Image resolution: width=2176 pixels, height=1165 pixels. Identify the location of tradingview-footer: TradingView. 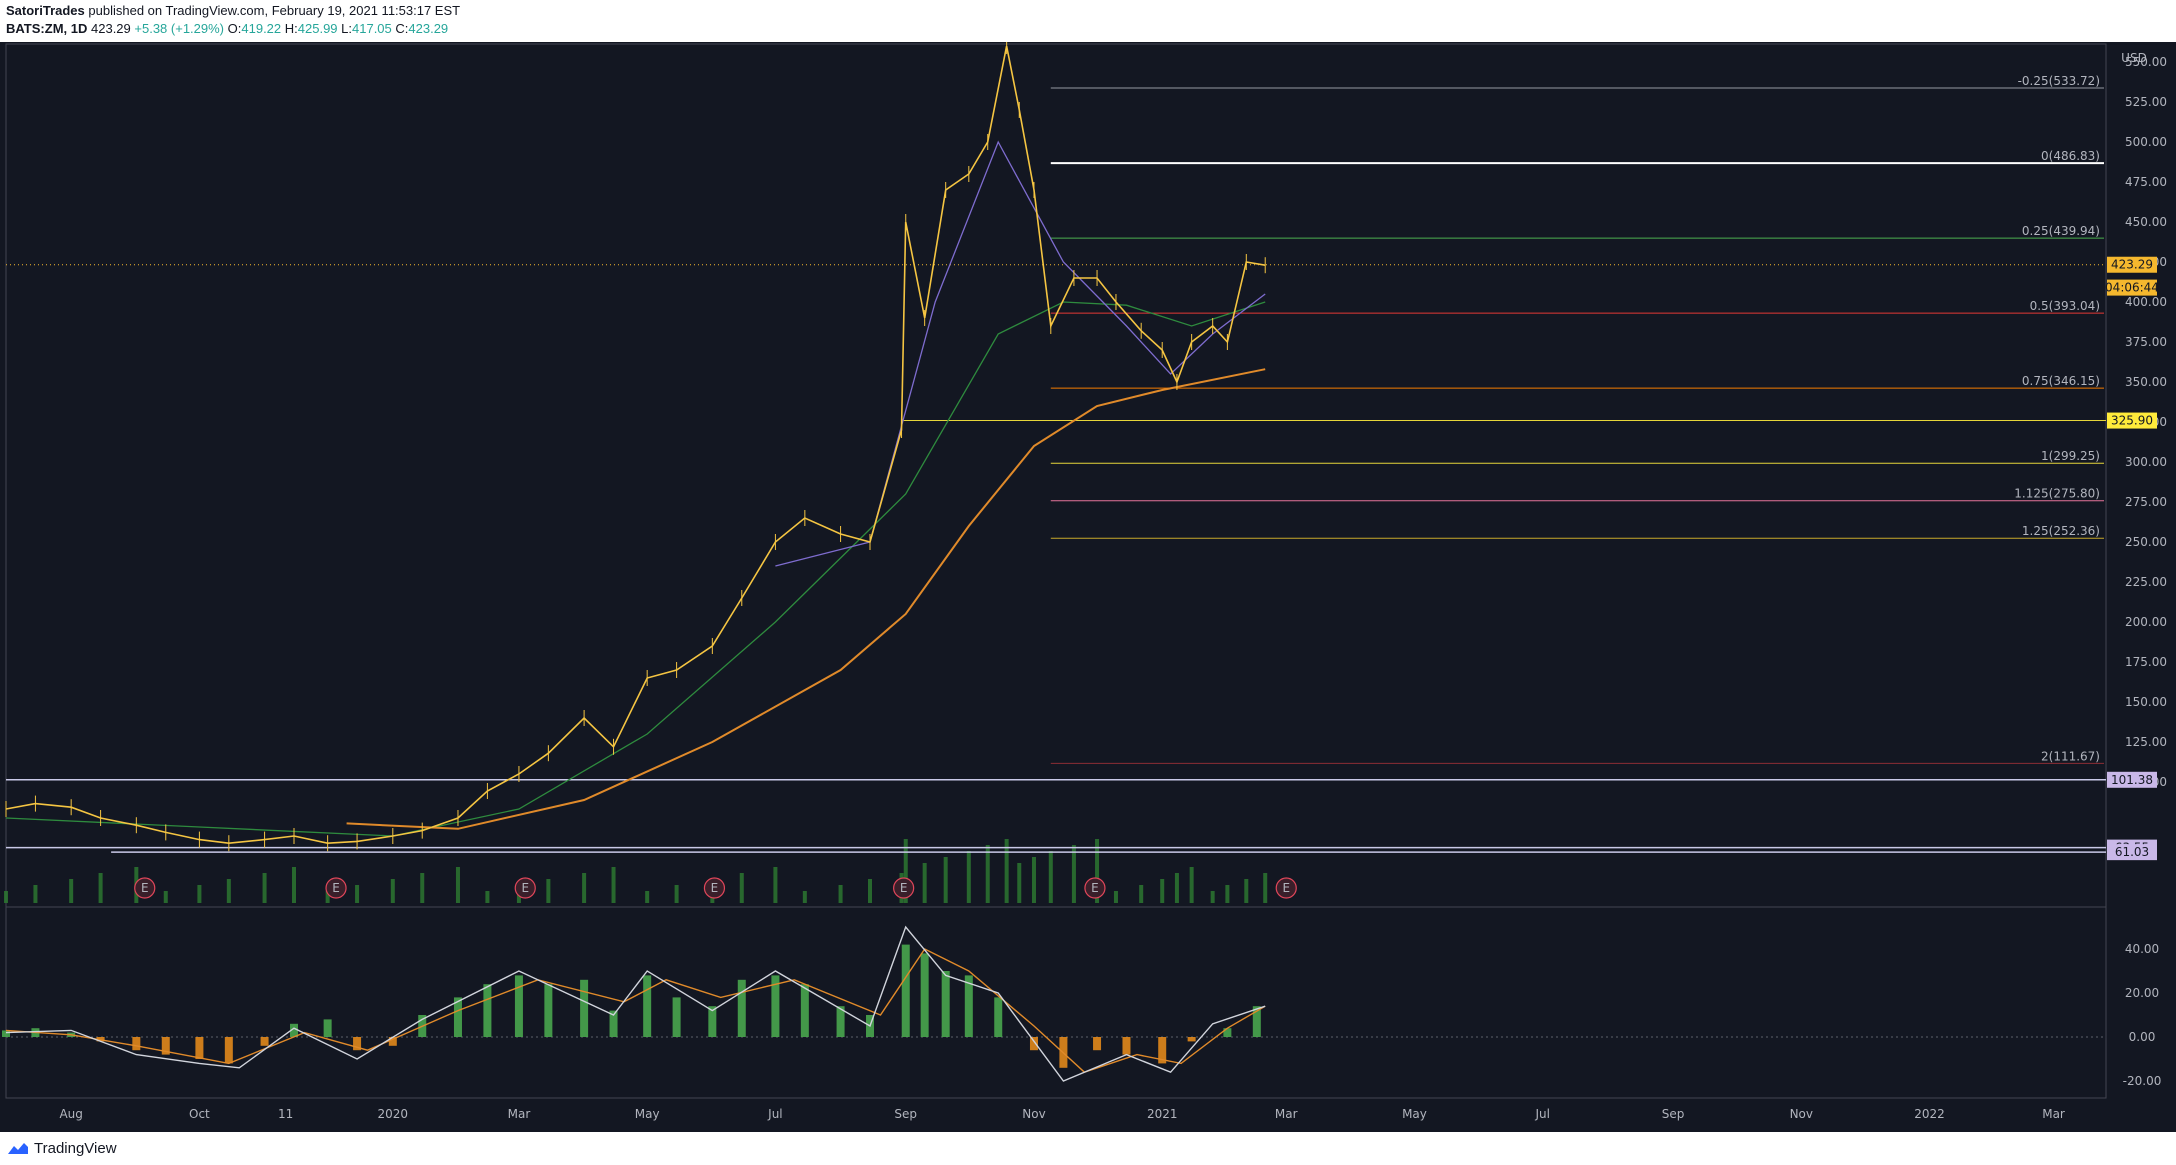
(1088, 1148).